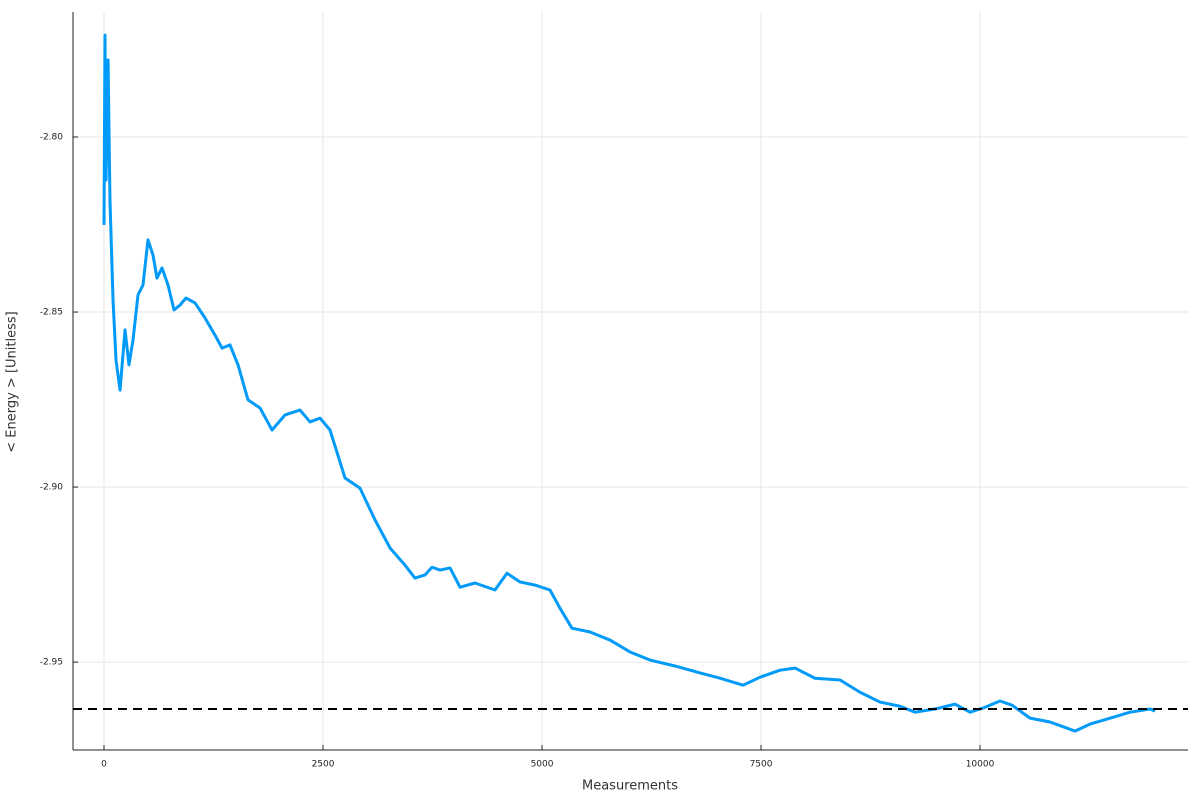 This screenshot has height=800, width=1200. I want to click on x-axis-label: Measurements, so click(630, 786).